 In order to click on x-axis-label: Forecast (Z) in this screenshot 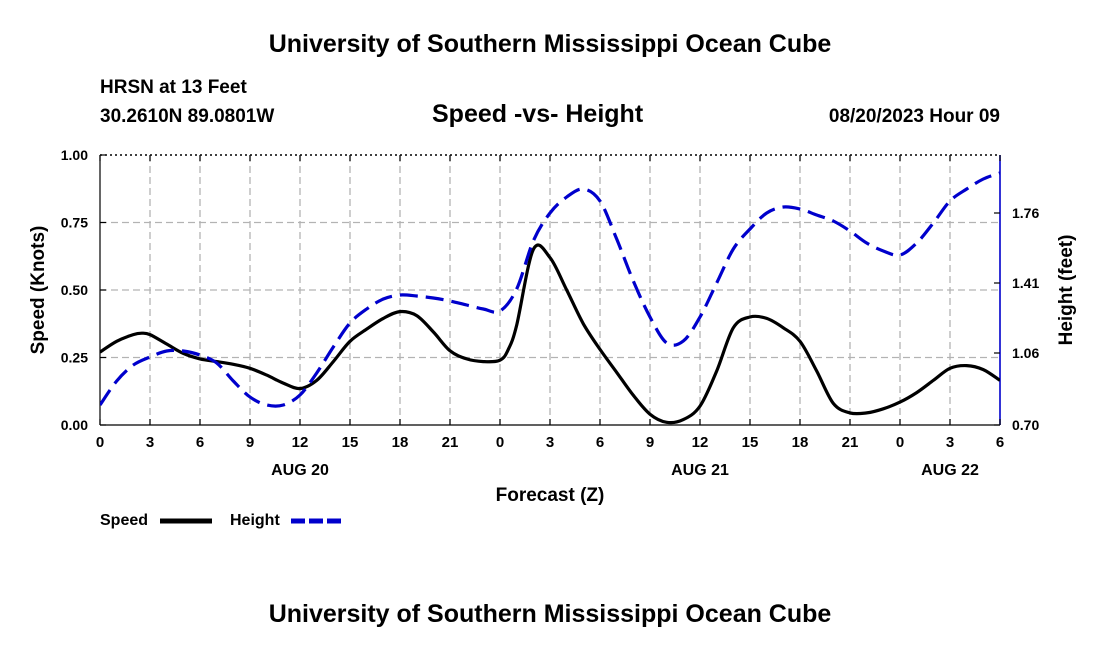, I will do `click(550, 495)`.